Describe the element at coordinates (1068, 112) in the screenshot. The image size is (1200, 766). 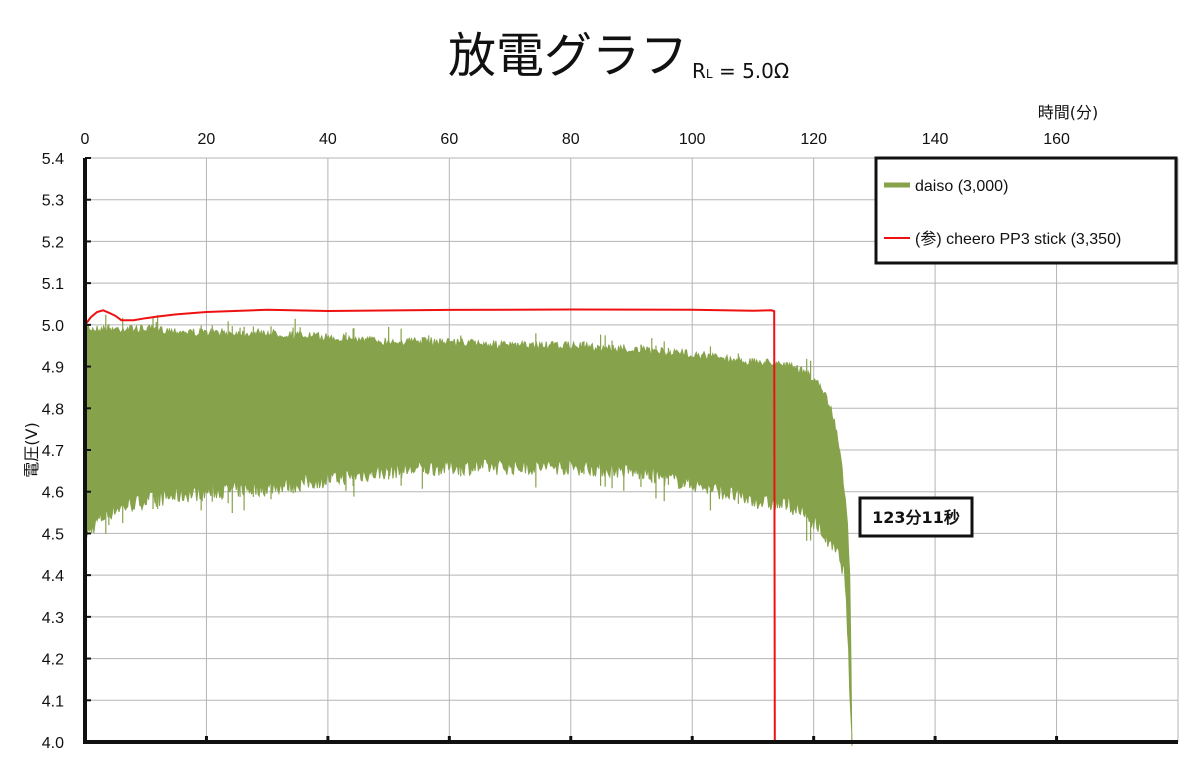
I see `x-axis-title: 時間(分)` at that location.